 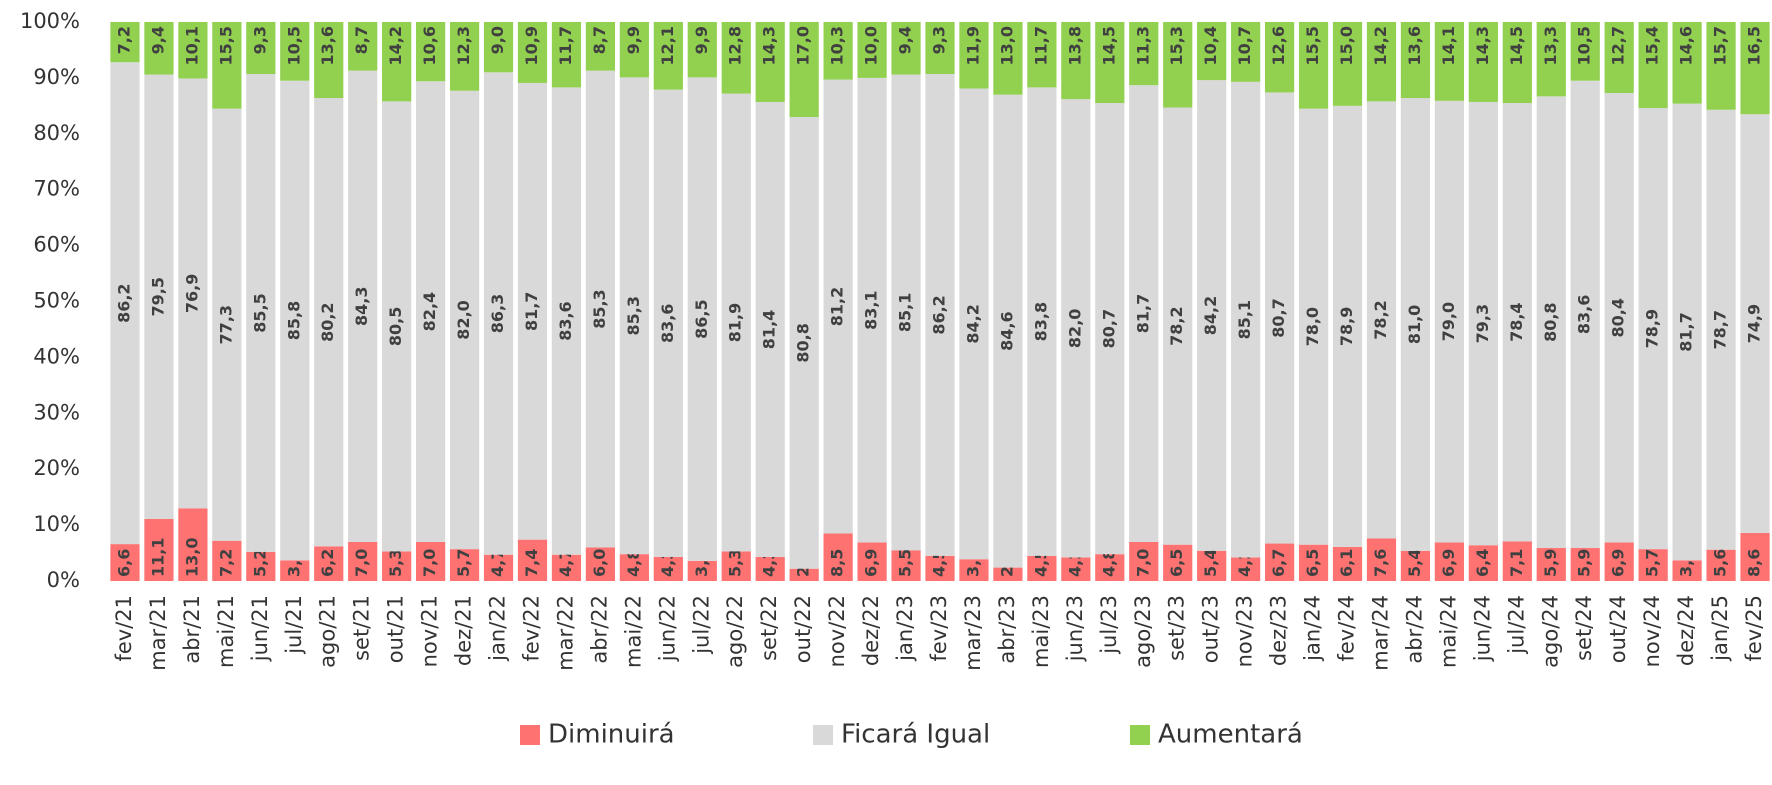 I want to click on value-label: 14,5, so click(x=1516, y=45).